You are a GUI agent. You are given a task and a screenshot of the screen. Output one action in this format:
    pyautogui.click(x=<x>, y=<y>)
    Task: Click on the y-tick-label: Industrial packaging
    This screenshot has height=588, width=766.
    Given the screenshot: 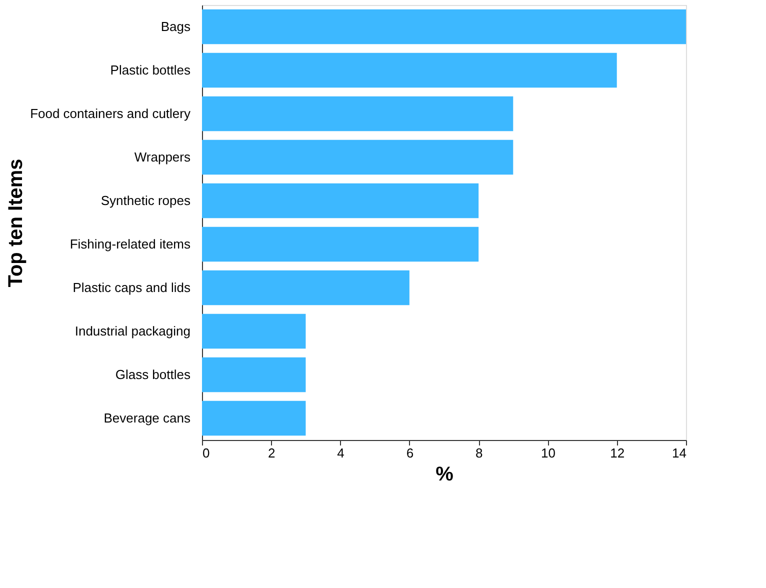 What is the action you would take?
    pyautogui.click(x=132, y=330)
    